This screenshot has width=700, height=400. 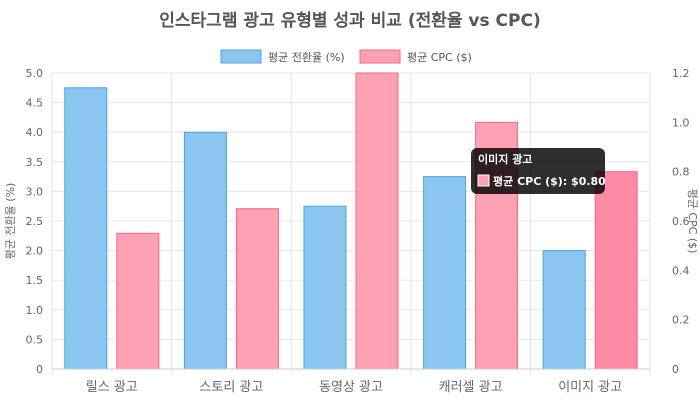 What do you see at coordinates (35, 132) in the screenshot?
I see `y-left-tick-label: 4.0` at bounding box center [35, 132].